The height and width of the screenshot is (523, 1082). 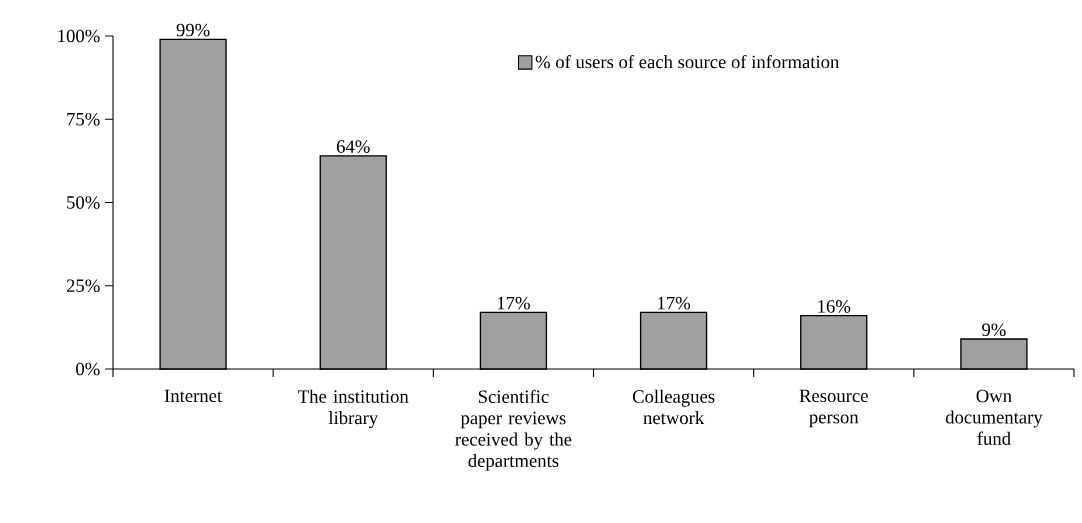 What do you see at coordinates (994, 330) in the screenshot?
I see `text: 9%` at bounding box center [994, 330].